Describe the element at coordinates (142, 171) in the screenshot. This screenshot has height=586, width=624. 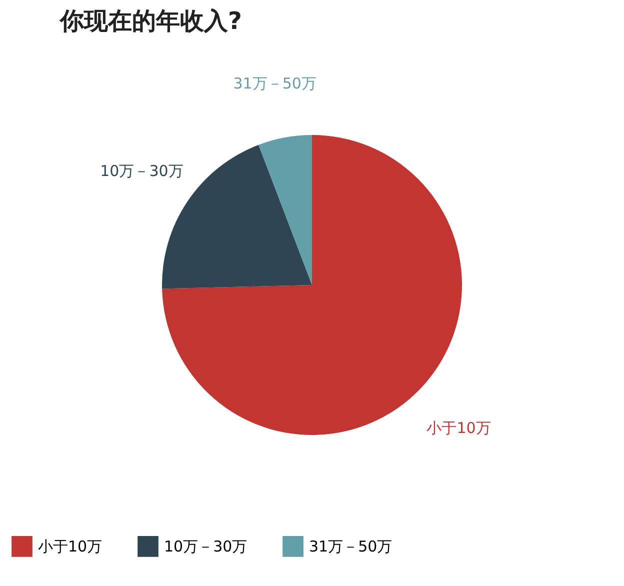
I see `slice-label: 10万－30万` at that location.